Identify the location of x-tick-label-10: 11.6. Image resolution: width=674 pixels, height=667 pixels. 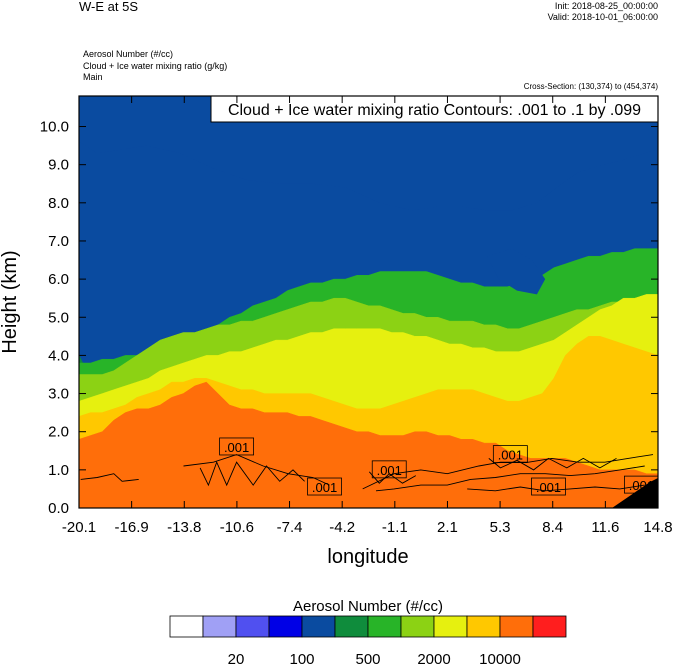
(605, 527).